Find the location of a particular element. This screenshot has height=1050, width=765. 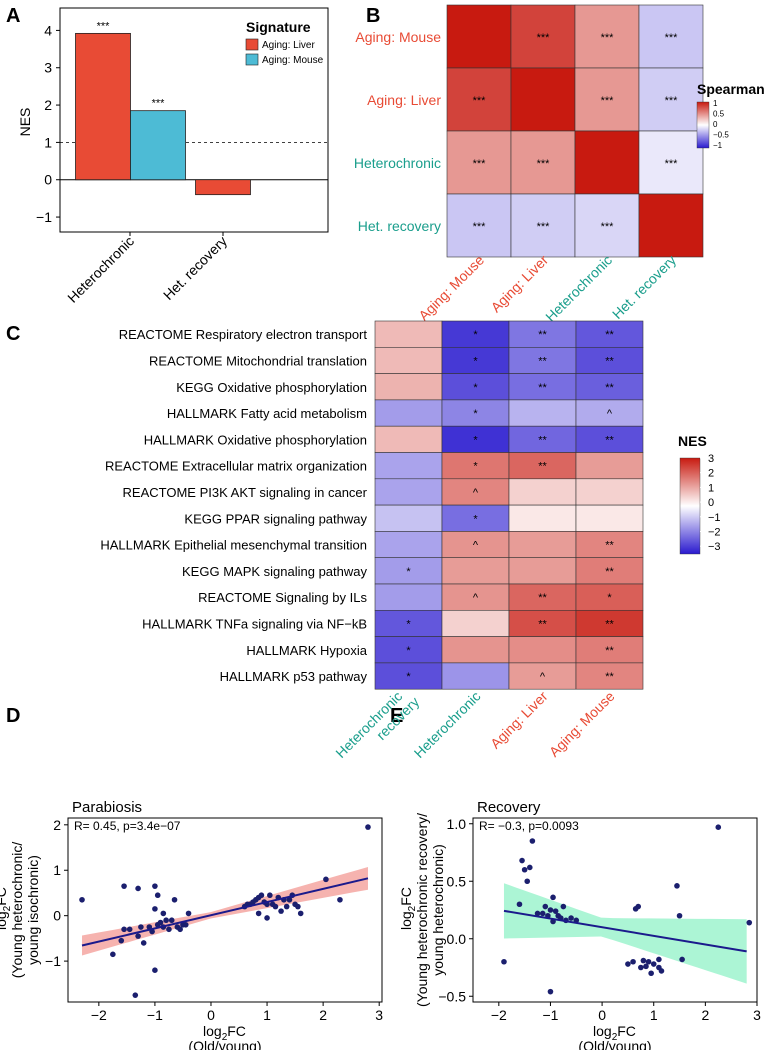

y-label-line: young isochronic) is located at coordinates (33, 910).